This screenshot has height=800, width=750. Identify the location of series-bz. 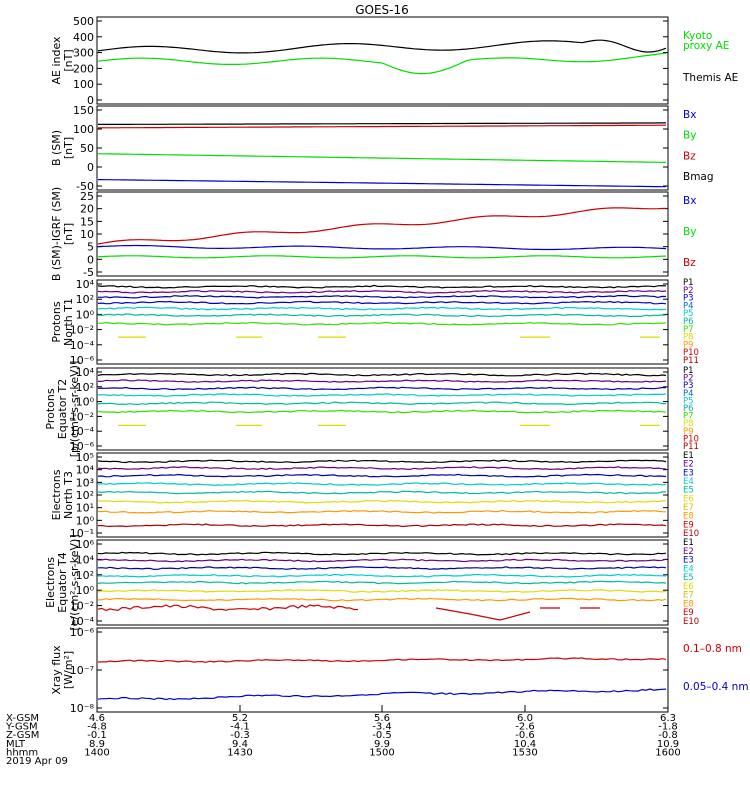
(381, 126).